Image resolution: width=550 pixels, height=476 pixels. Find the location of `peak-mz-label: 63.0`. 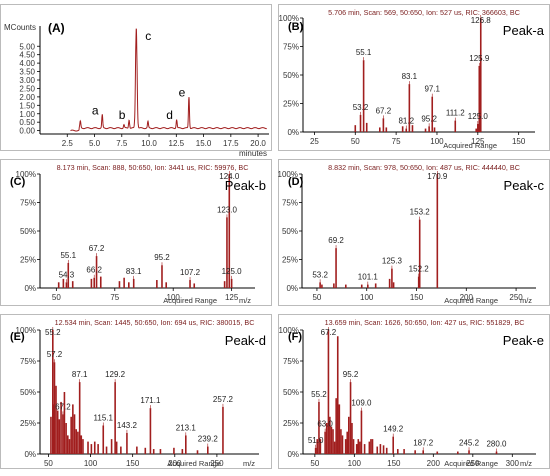

peak-mz-label: 63.0 is located at coordinates (325, 424).